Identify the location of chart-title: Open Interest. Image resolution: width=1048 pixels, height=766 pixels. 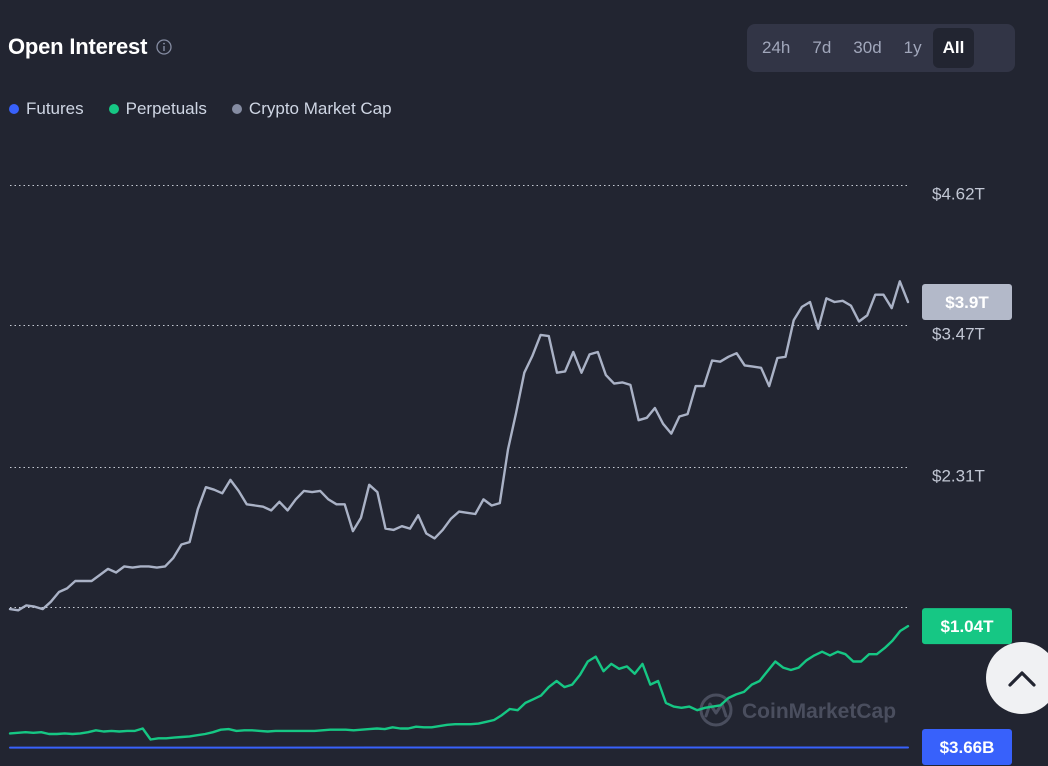
(78, 46).